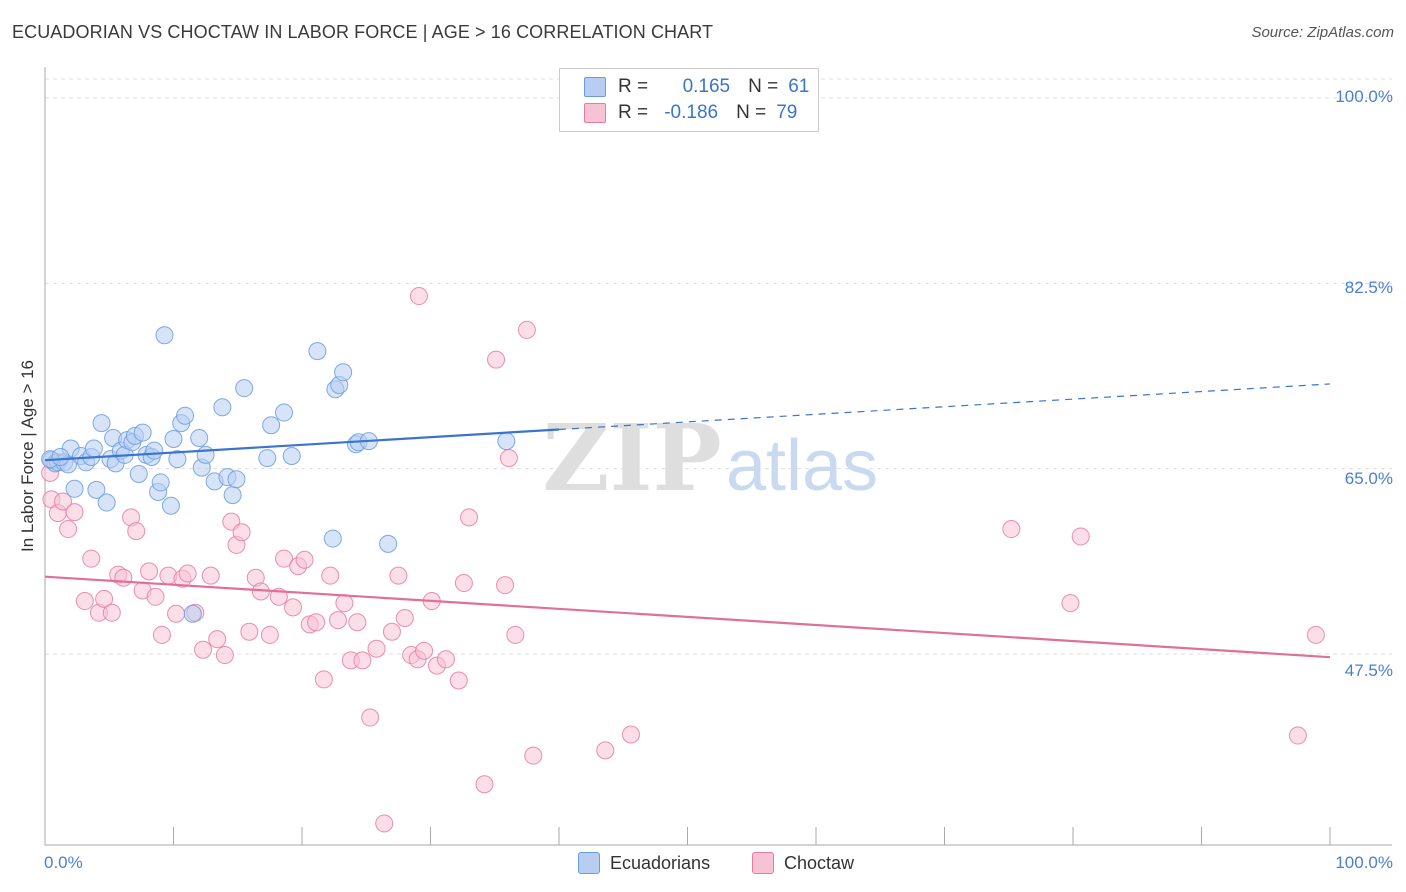  I want to click on series-swatch-ecuadorians, so click(589, 863).